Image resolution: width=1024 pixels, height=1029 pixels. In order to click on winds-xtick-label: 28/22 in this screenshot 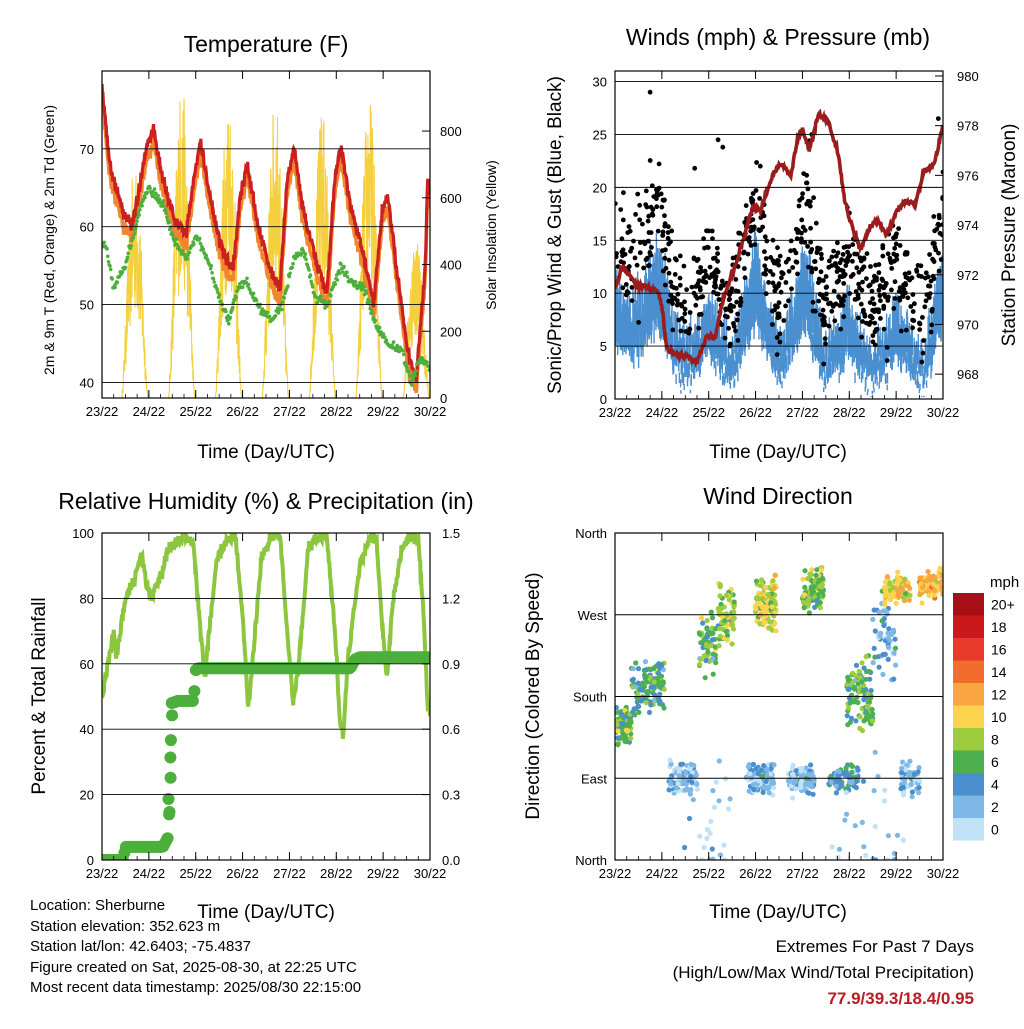, I will do `click(849, 412)`.